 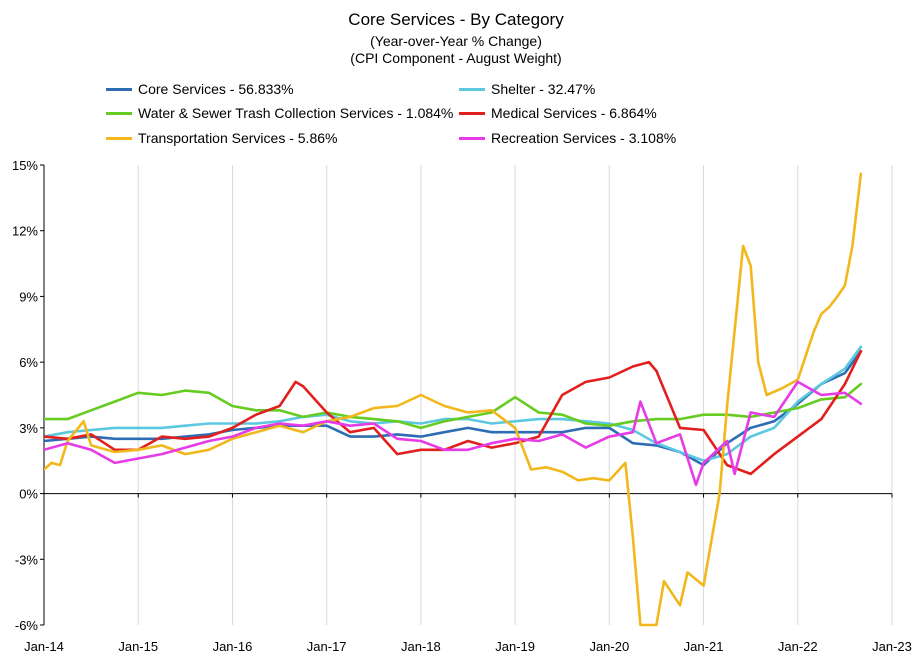 What do you see at coordinates (25, 165) in the screenshot?
I see `y-tick-label: 15%` at bounding box center [25, 165].